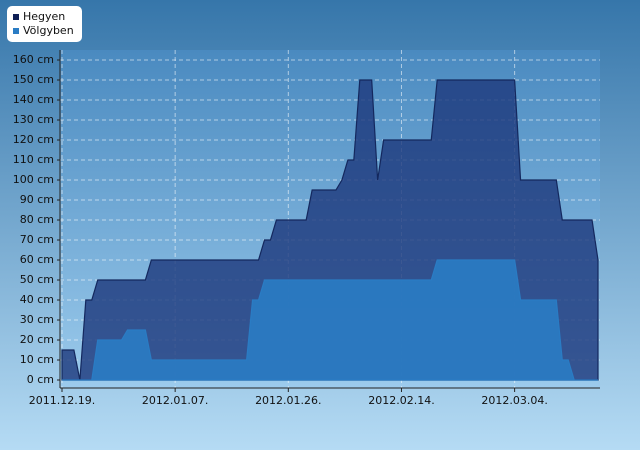  Describe the element at coordinates (44, 16) in the screenshot. I see `legend-label: Hegyen` at that location.